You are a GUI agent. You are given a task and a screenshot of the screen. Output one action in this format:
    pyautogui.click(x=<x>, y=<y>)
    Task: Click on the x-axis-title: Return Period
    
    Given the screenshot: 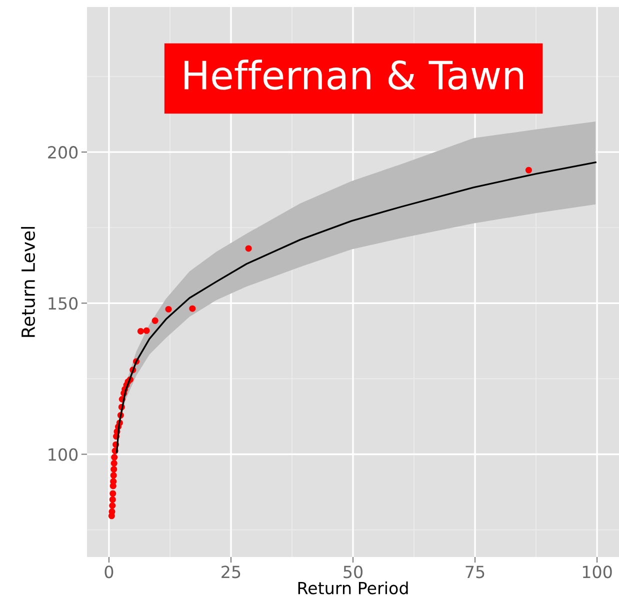 What is the action you would take?
    pyautogui.click(x=353, y=587)
    